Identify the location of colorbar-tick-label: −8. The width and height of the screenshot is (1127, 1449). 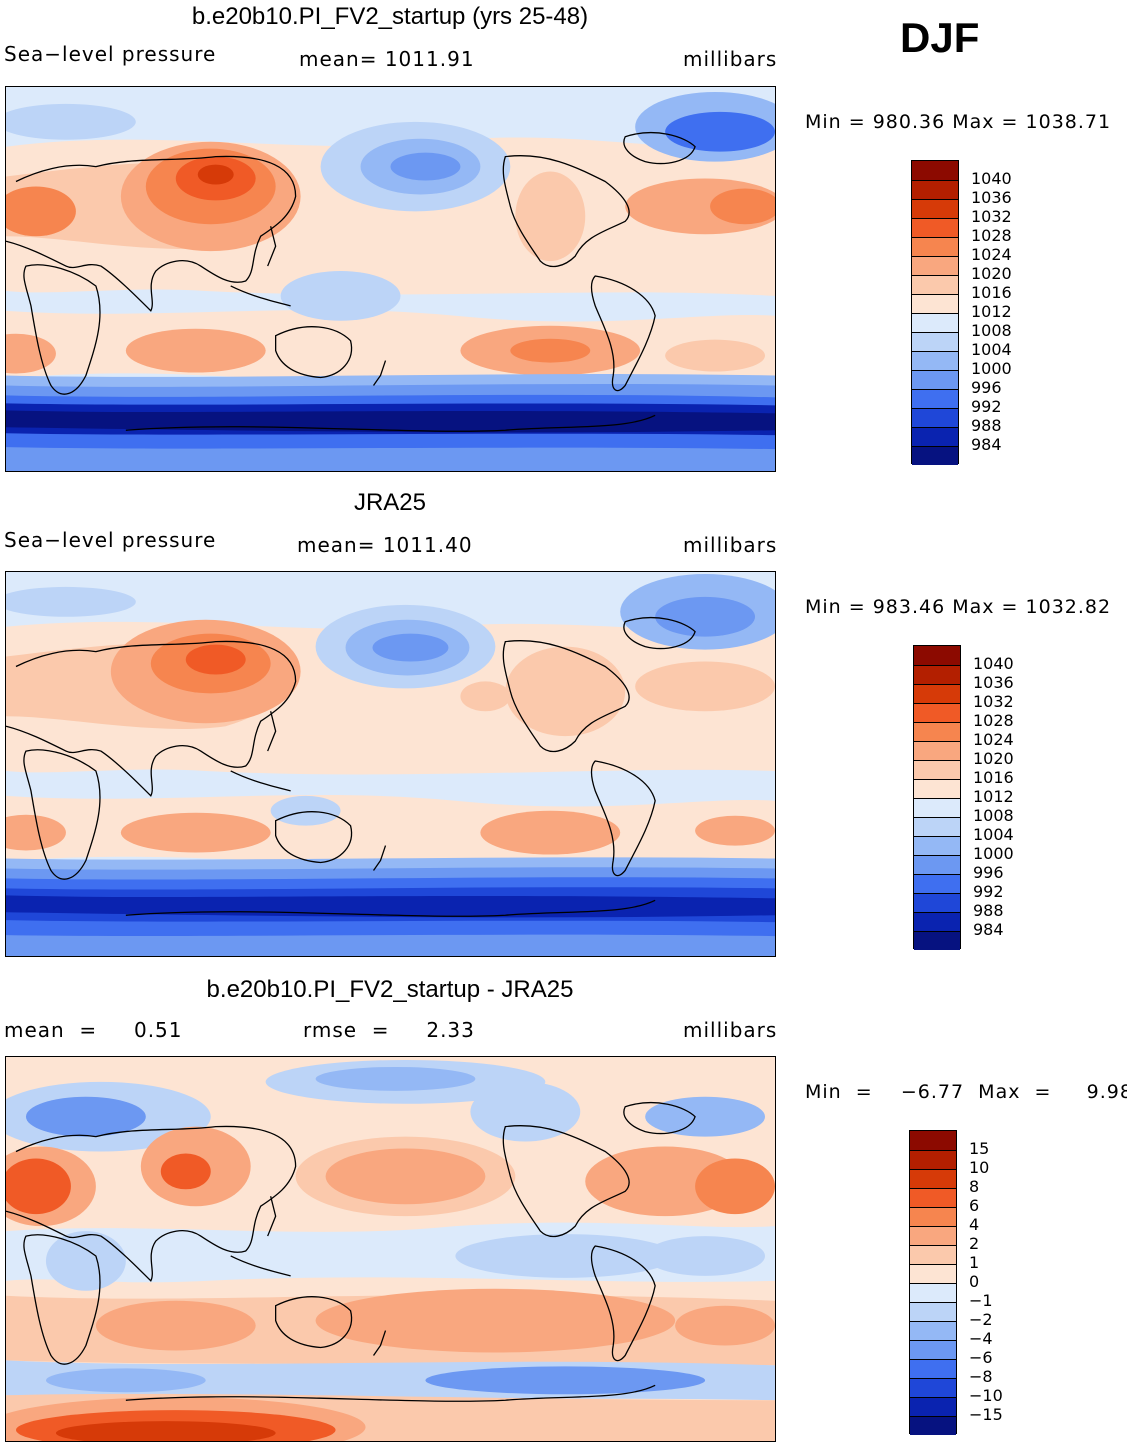
(981, 1376).